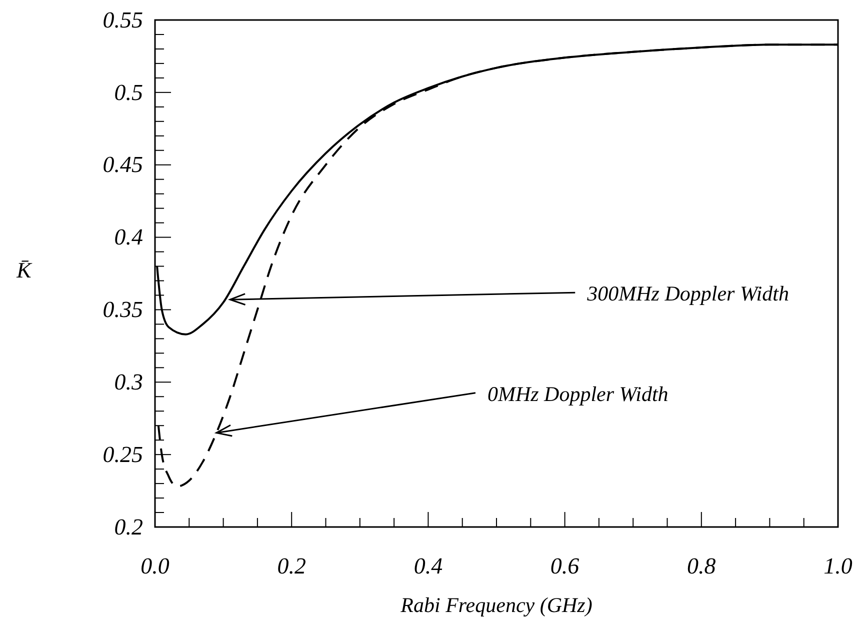 This screenshot has height=633, width=861. I want to click on y-tick-label: 0.55, so click(122, 19).